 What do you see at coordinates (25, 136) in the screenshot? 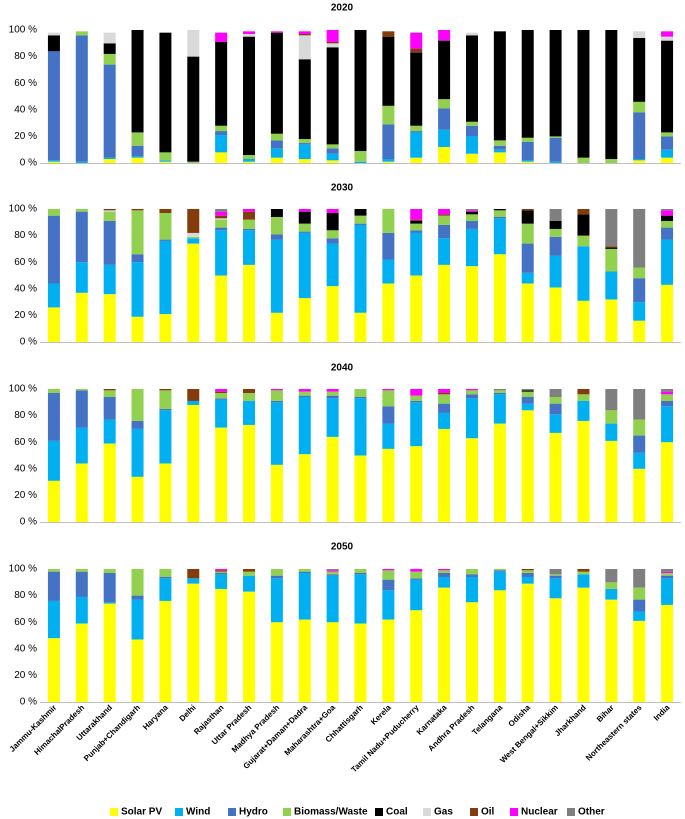
I see `y-tick-label: 20 %` at bounding box center [25, 136].